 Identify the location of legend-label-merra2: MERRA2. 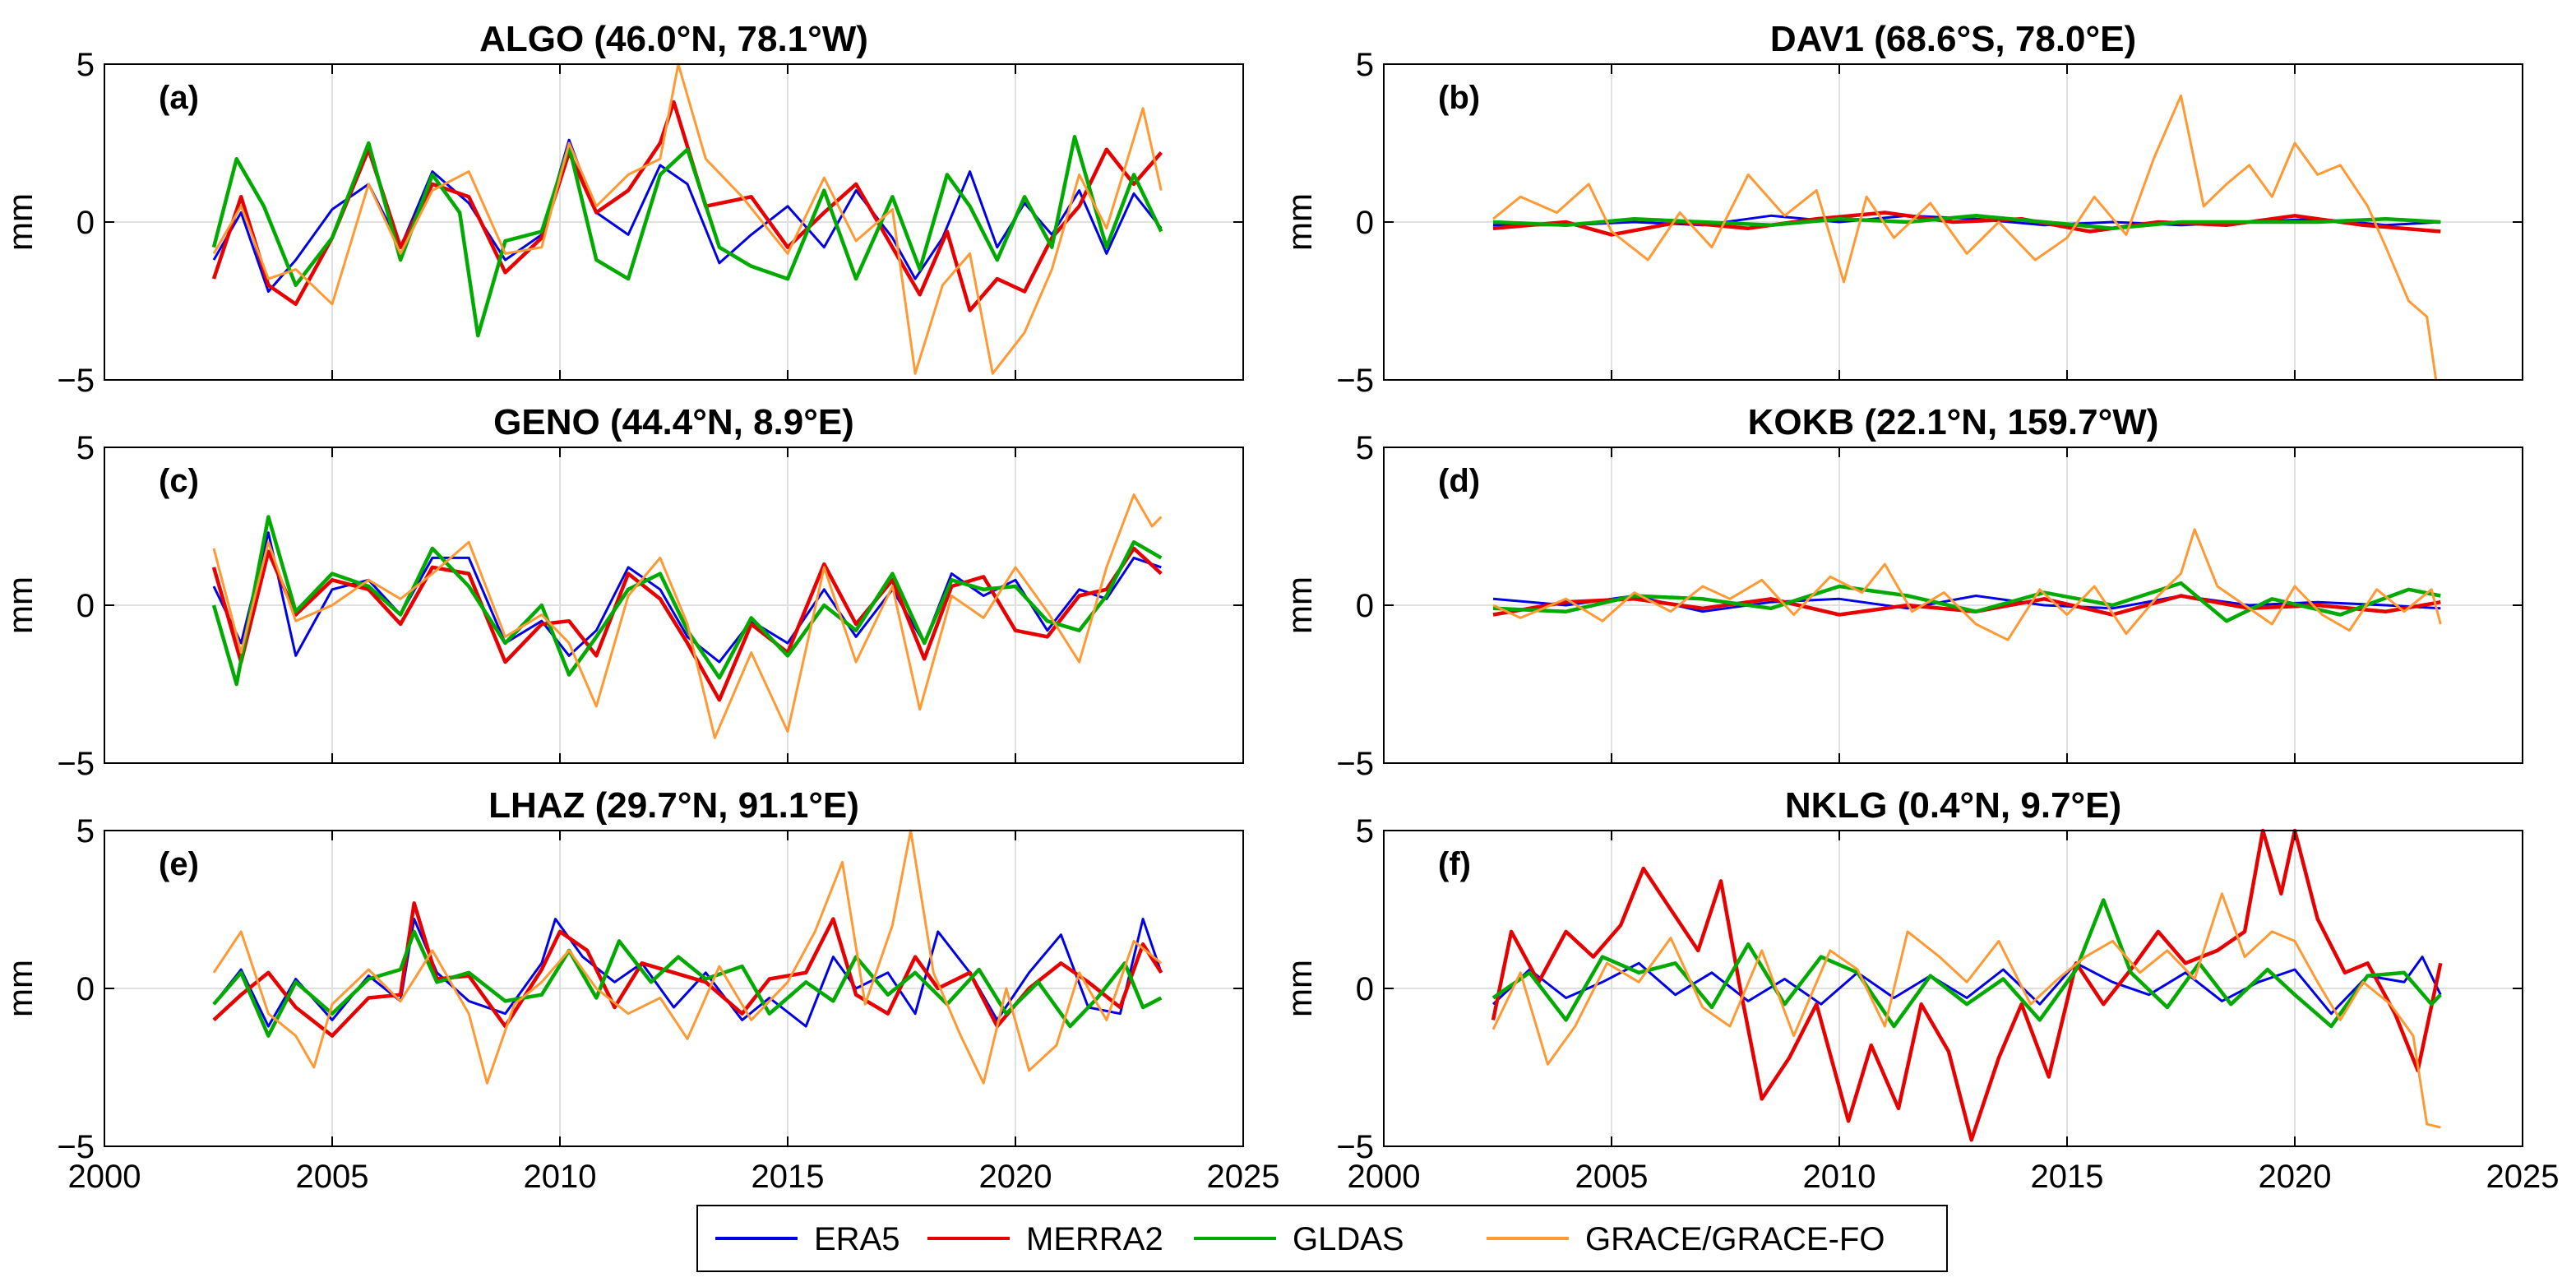
(1094, 1239).